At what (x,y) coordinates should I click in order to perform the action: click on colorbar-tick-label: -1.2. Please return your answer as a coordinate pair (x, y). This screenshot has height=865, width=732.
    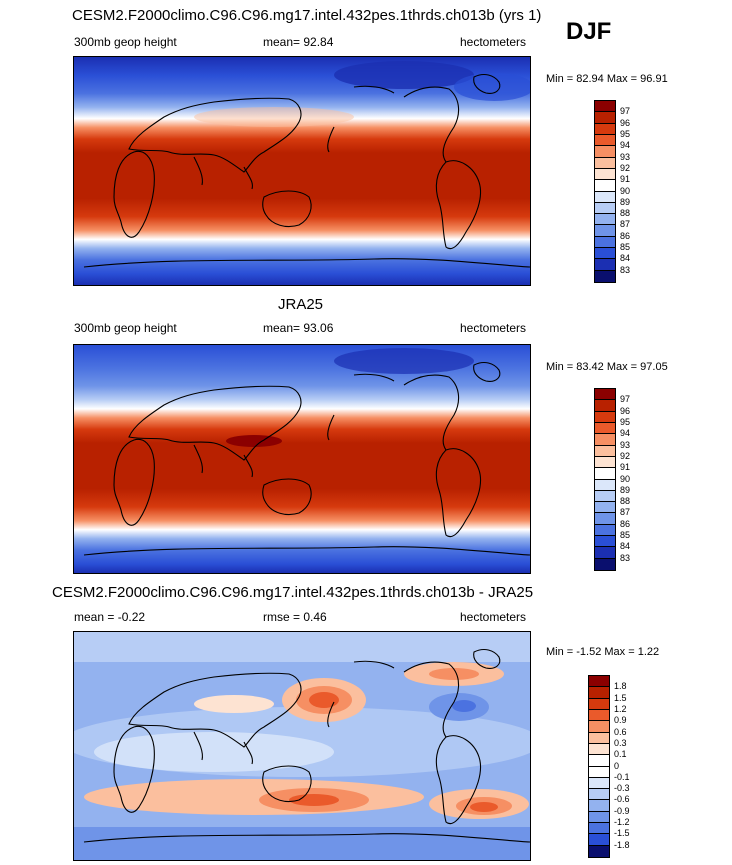
    Looking at the image, I should click on (622, 822).